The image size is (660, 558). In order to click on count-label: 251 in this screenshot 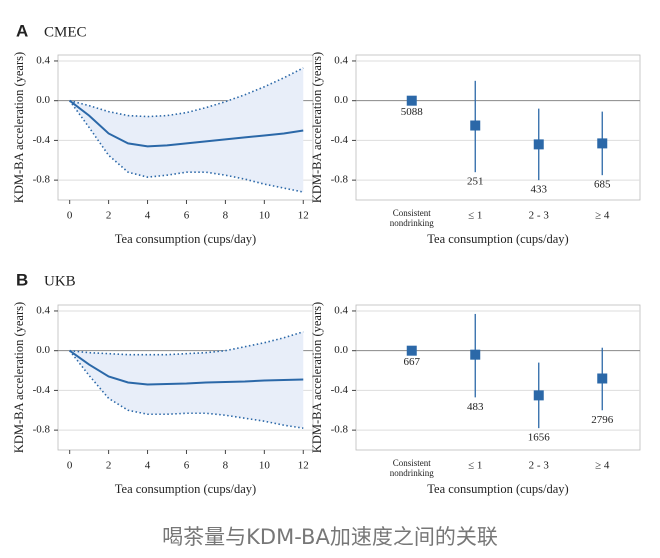, I will do `click(475, 182)`.